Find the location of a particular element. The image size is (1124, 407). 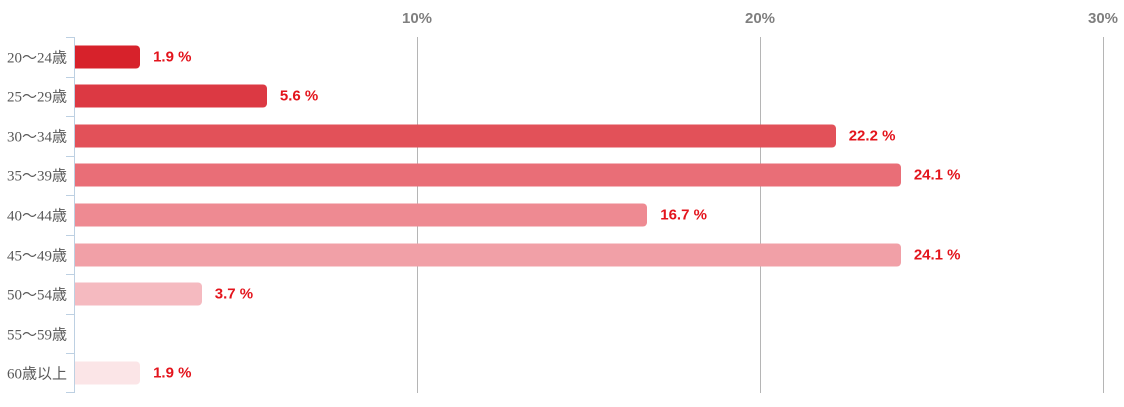

category-label: 40〜44歳 is located at coordinates (36, 216).